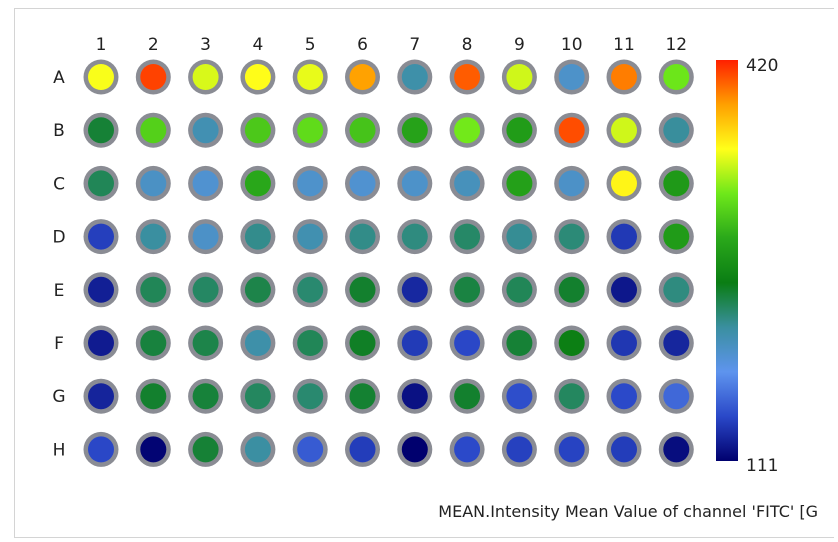 The width and height of the screenshot is (838, 542). I want to click on well-A6, so click(362, 77).